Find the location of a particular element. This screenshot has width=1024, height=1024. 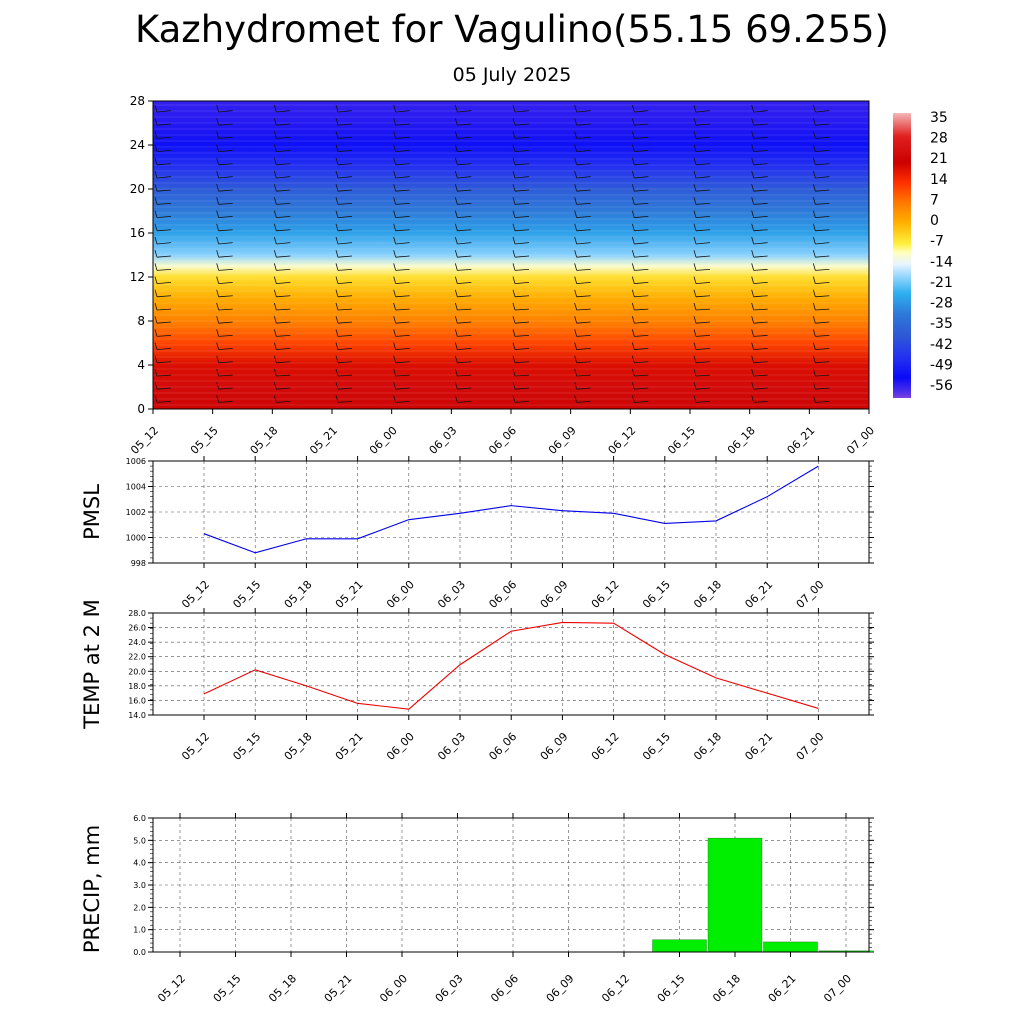

ytick-label: 18.0 is located at coordinates (137, 686).